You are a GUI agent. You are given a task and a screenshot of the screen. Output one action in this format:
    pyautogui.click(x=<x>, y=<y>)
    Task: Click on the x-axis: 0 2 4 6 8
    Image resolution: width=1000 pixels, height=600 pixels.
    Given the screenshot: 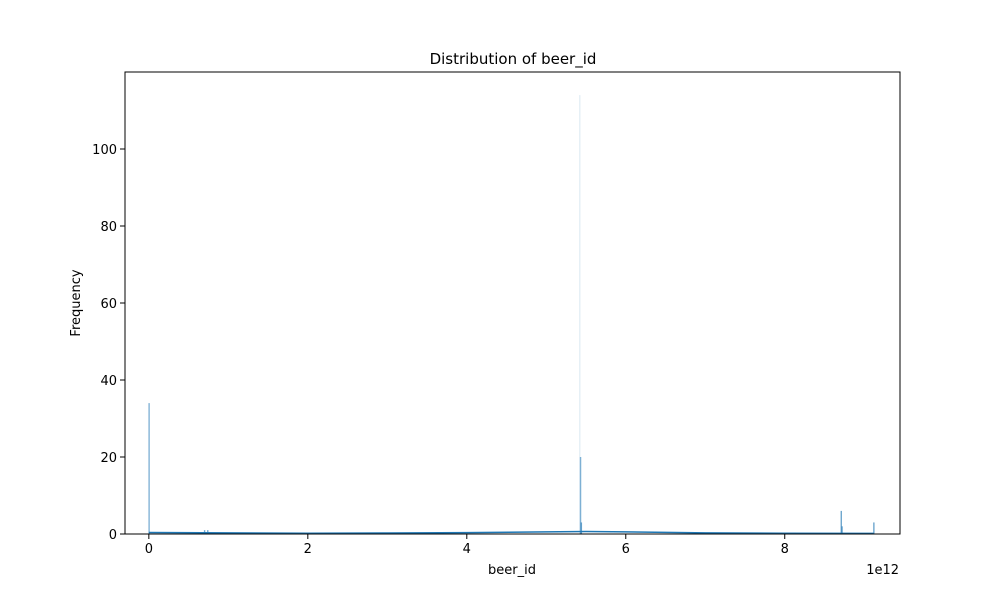 What is the action you would take?
    pyautogui.click(x=467, y=545)
    